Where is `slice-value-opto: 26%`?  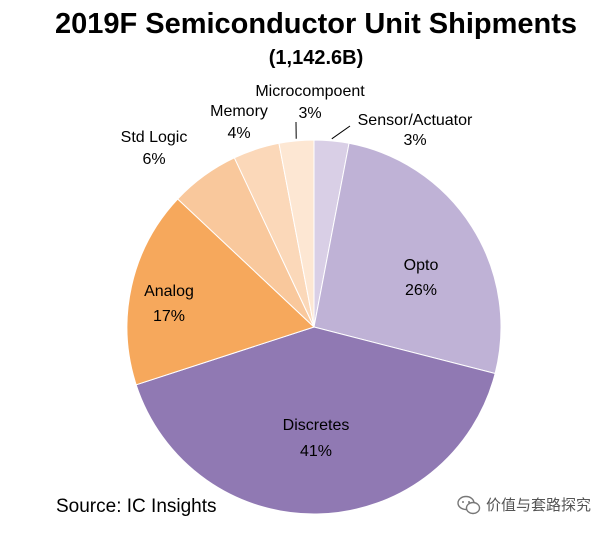
slice-value-opto: 26% is located at coordinates (421, 290).